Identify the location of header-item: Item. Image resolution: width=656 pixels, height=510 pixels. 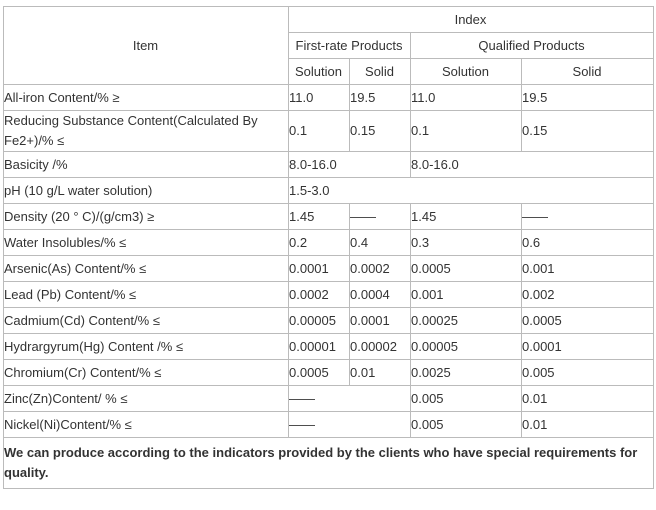
(146, 45).